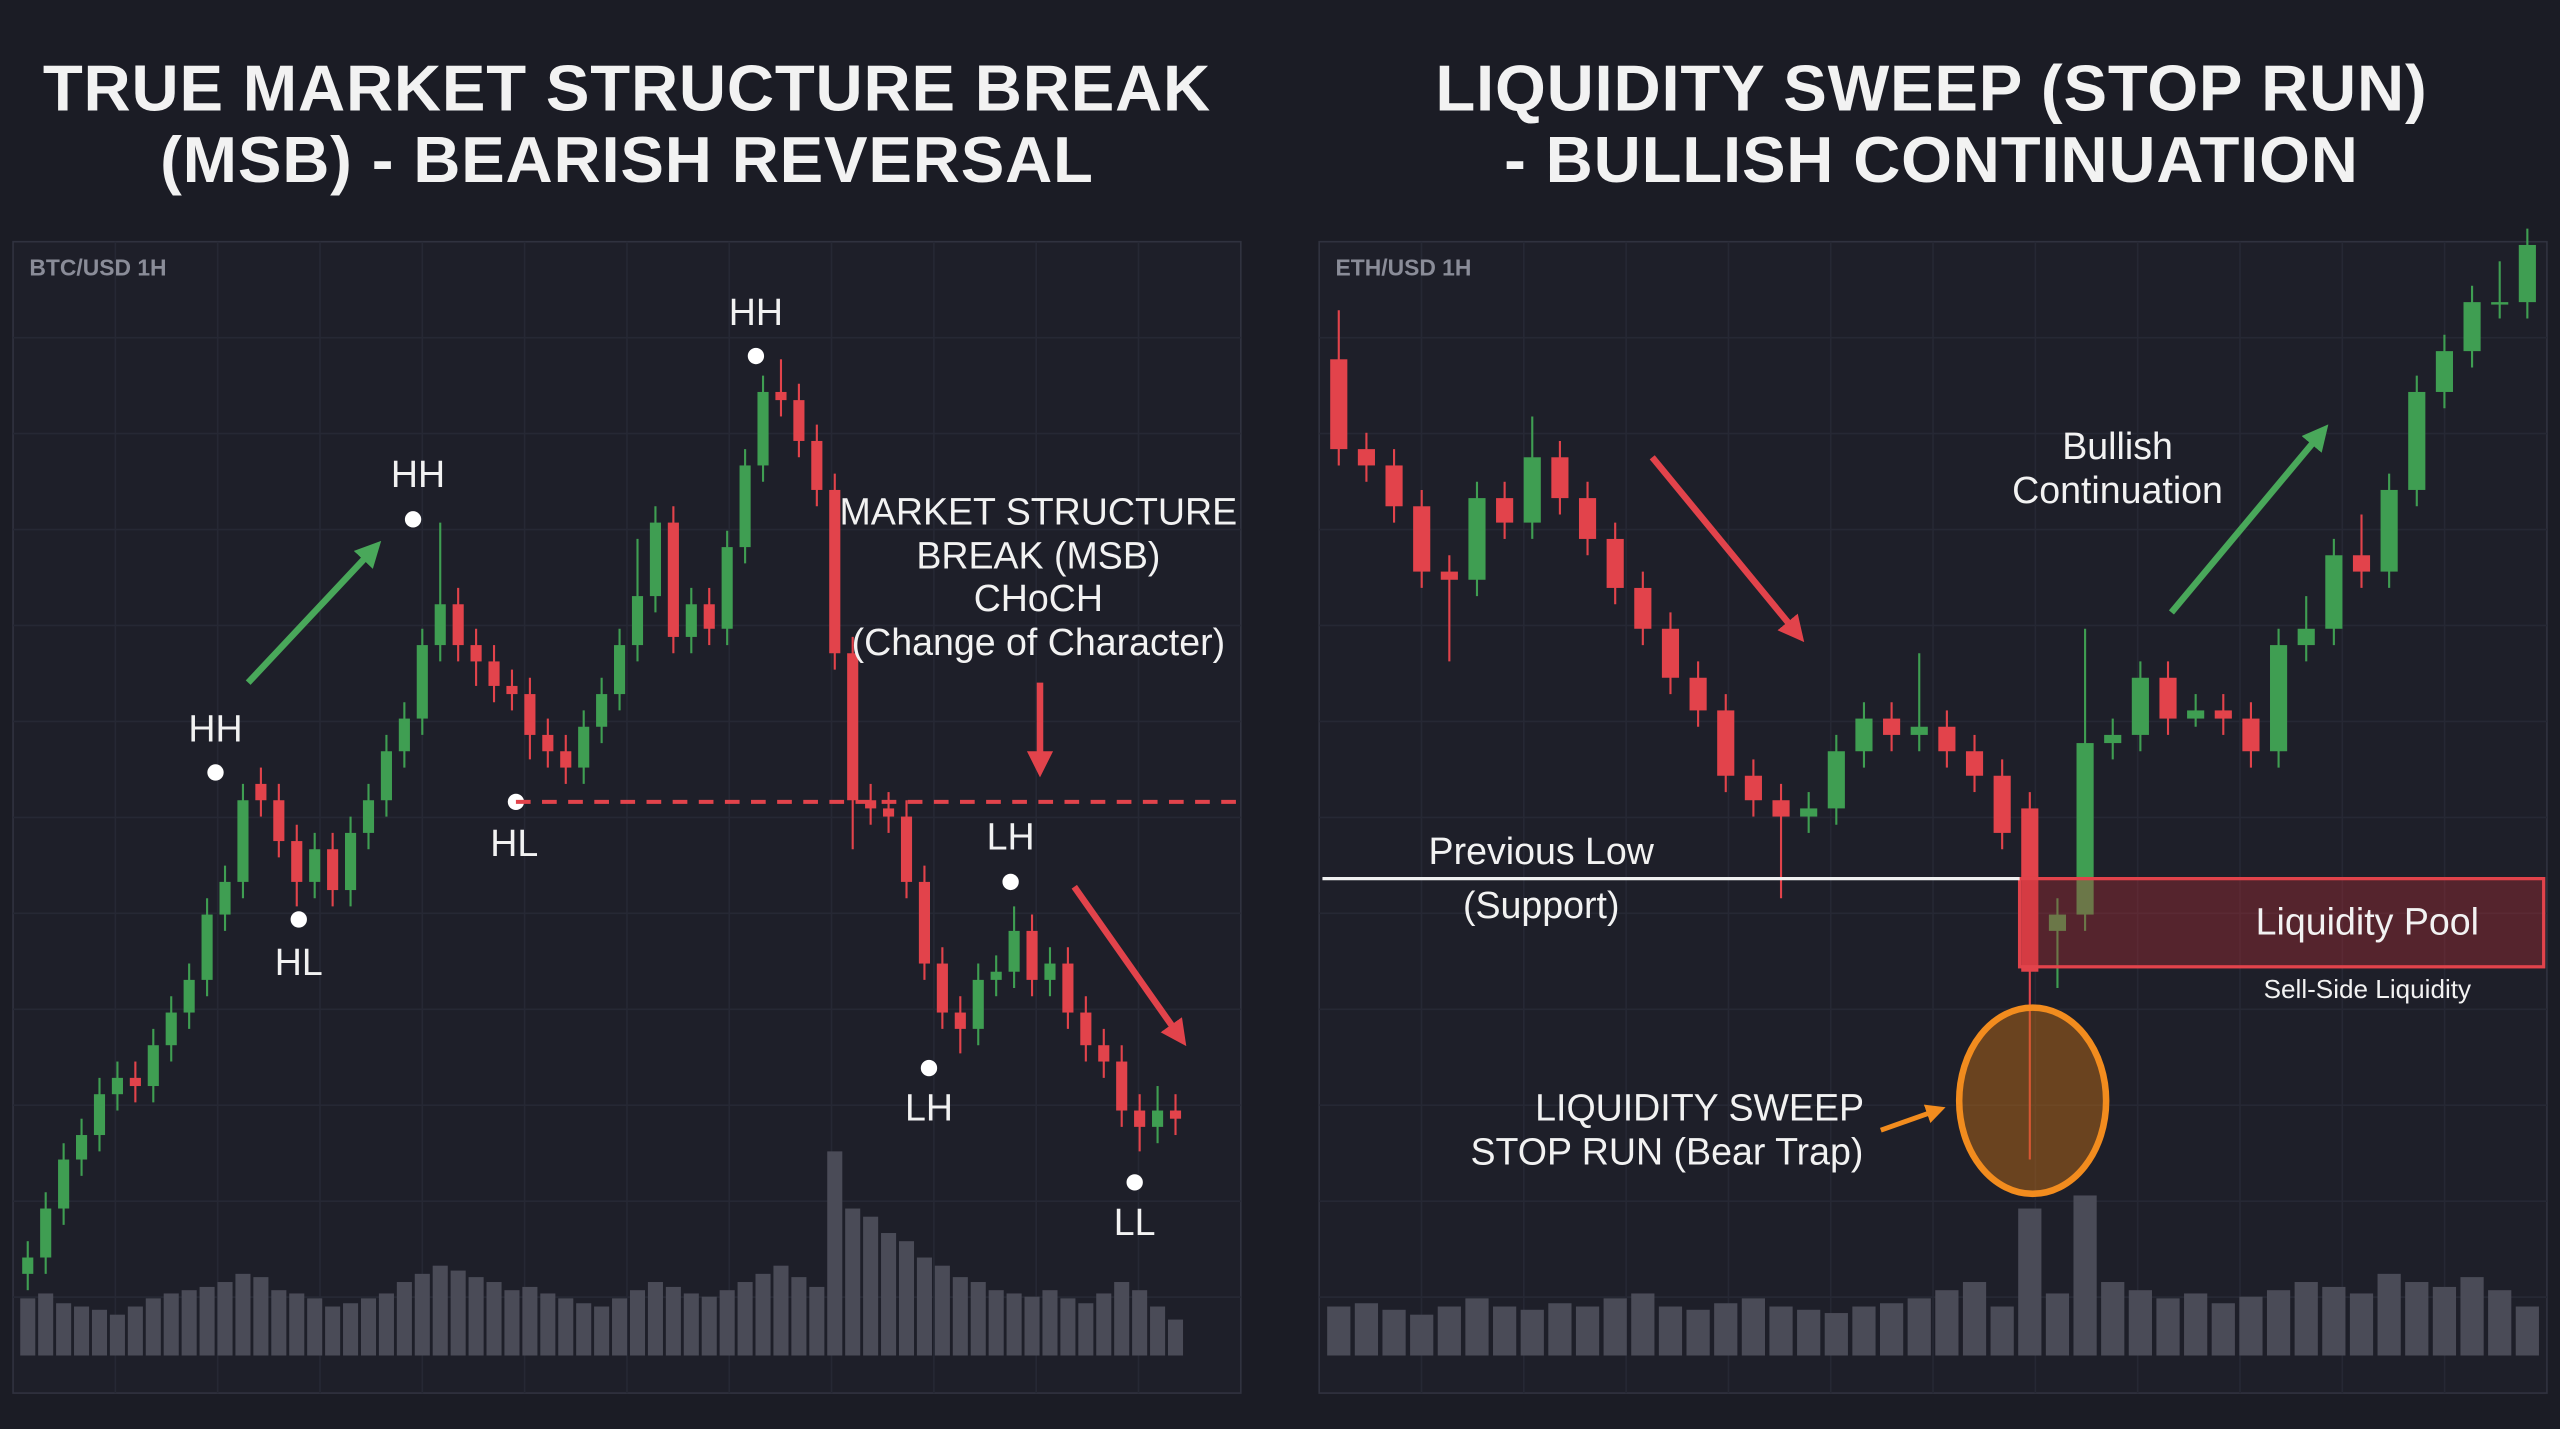 The image size is (2560, 1429). What do you see at coordinates (1135, 1222) in the screenshot?
I see `swing-label: LL` at bounding box center [1135, 1222].